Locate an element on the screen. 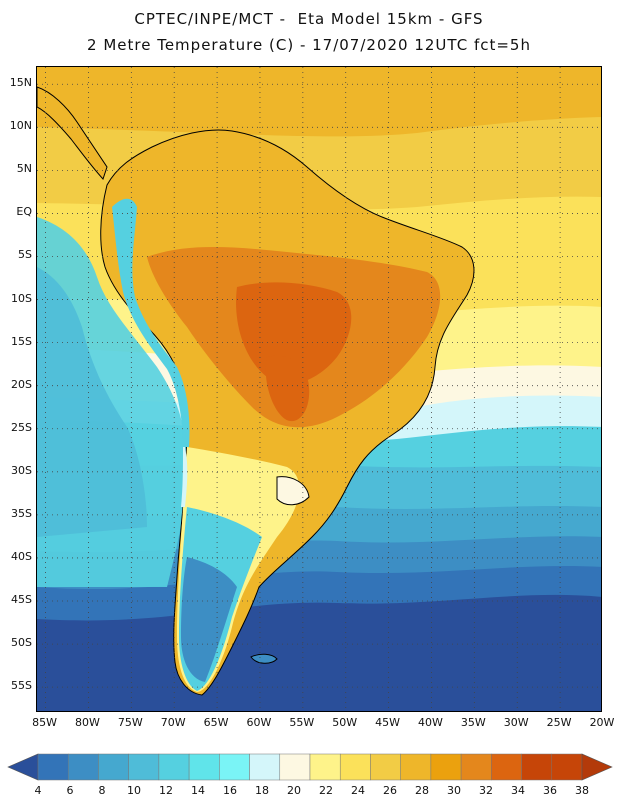 Image resolution: width=618 pixels, height=800 pixels. colorbar-tick-label: 10 is located at coordinates (134, 790).